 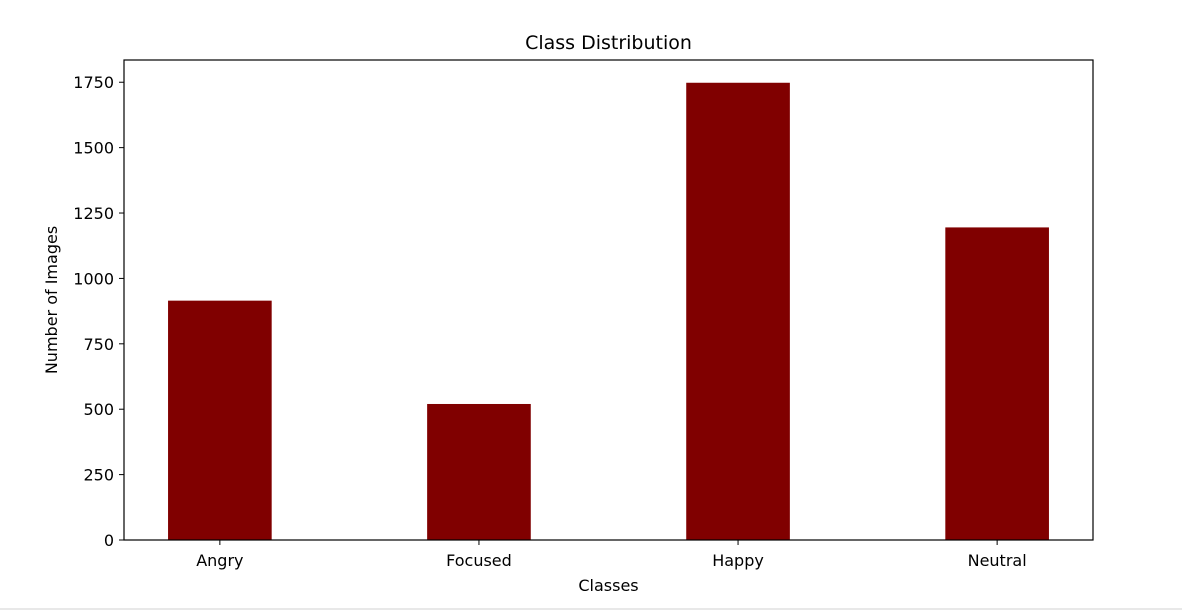 I want to click on bottom-divider, so click(x=591, y=609).